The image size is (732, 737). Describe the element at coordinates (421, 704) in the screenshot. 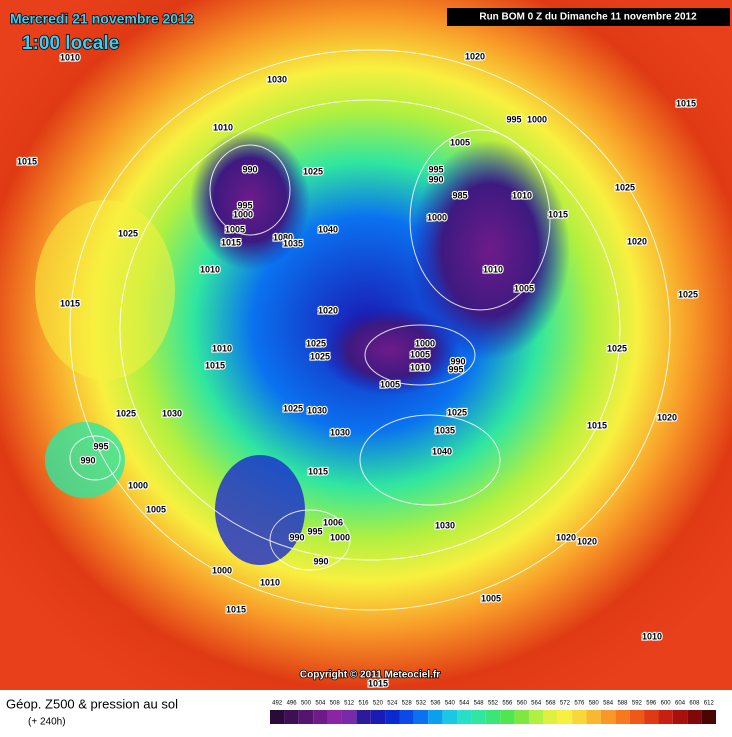

I see `legend-label: 532` at that location.